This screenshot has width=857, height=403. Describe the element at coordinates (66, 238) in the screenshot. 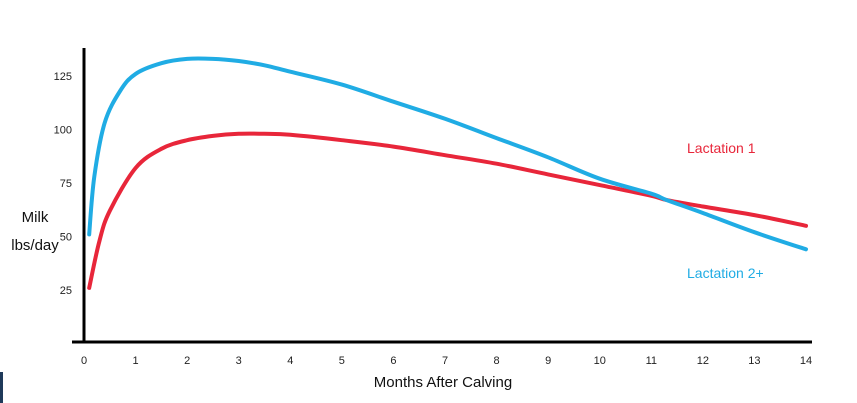

I see `y-tick-label: 50` at that location.